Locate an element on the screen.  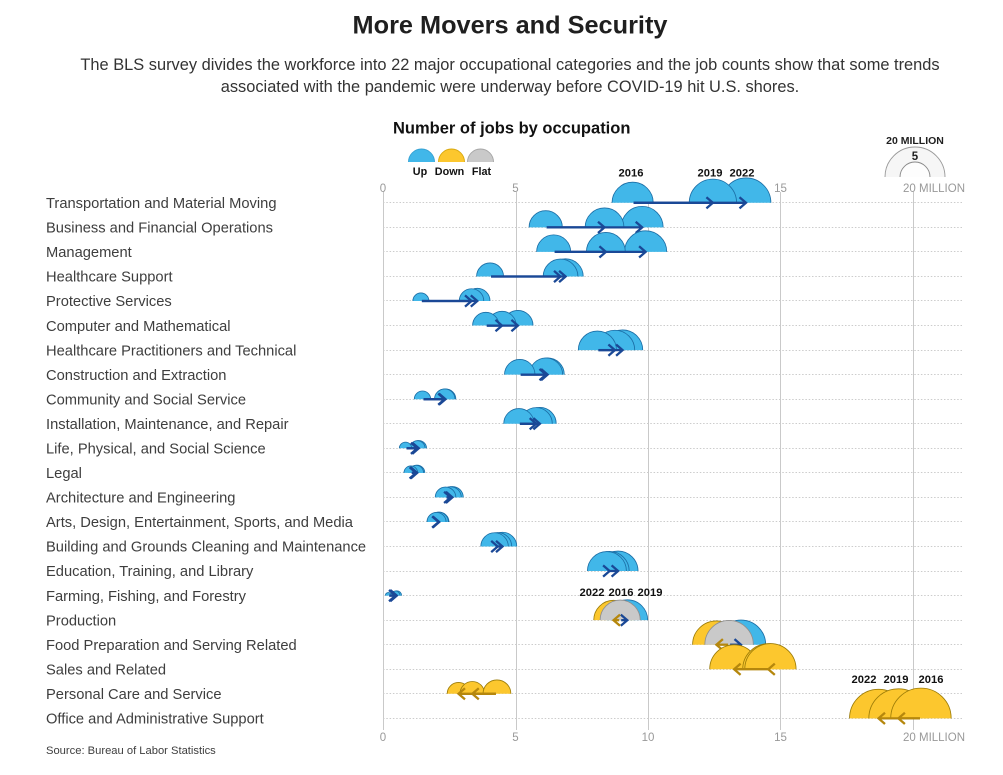
svg-text:Healthcare Practitioners and T: Healthcare Practitioners and Technical is located at coordinates (171, 351).